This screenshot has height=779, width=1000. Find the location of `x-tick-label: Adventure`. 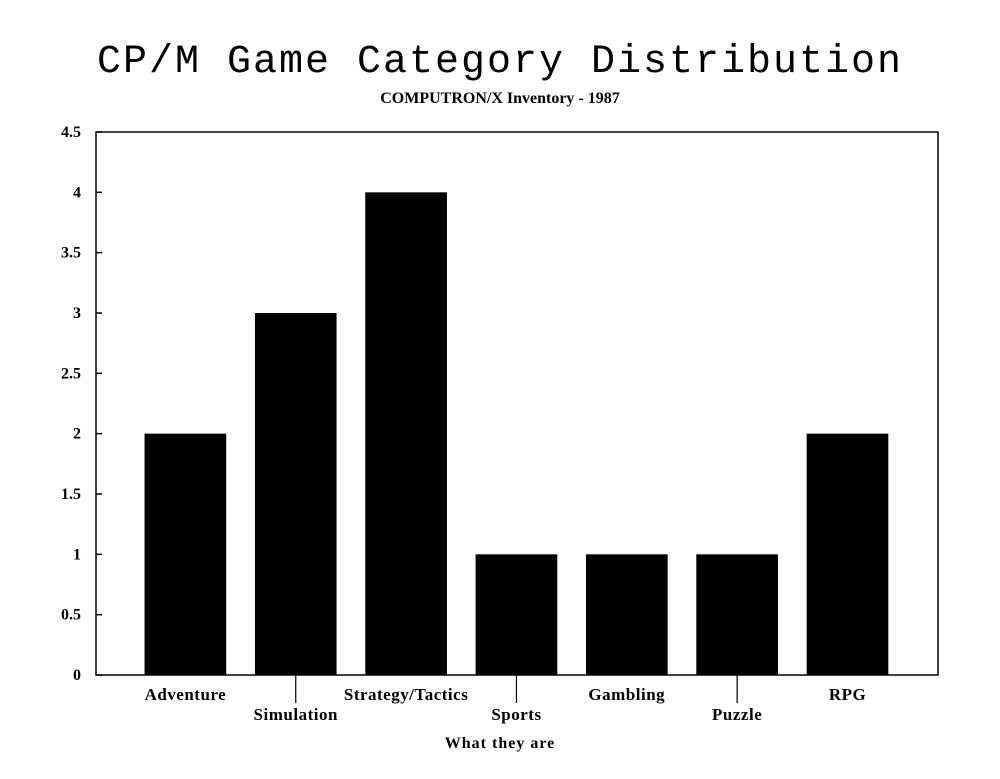

x-tick-label: Adventure is located at coordinates (186, 694).